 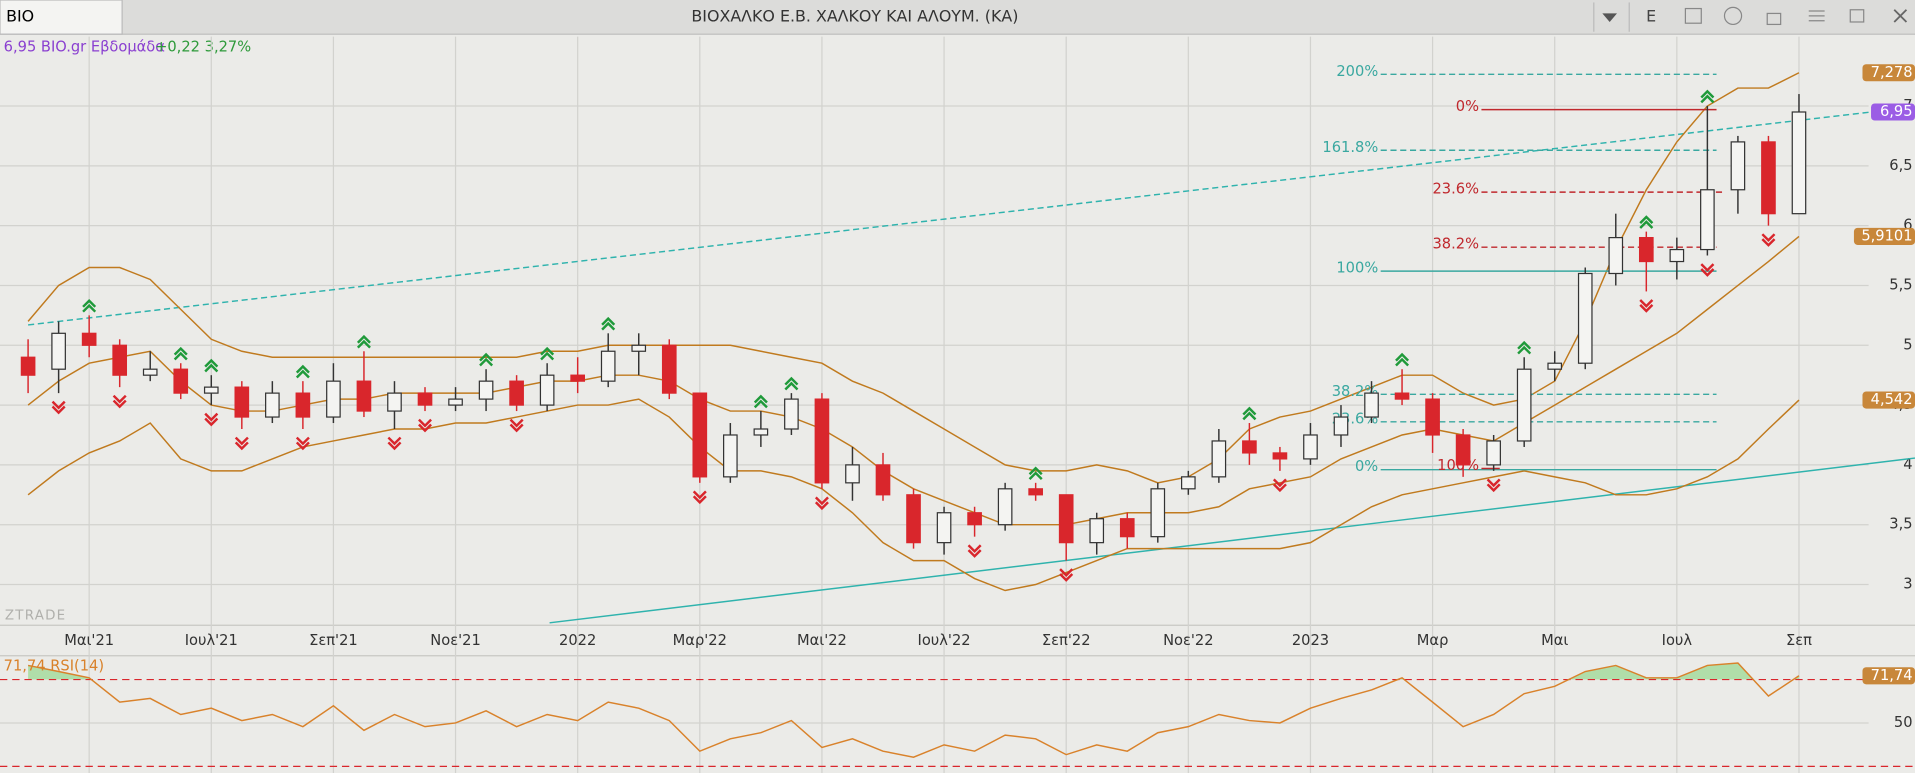 What do you see at coordinates (1907, 584) in the screenshot?
I see `y-tick-label: 3` at bounding box center [1907, 584].